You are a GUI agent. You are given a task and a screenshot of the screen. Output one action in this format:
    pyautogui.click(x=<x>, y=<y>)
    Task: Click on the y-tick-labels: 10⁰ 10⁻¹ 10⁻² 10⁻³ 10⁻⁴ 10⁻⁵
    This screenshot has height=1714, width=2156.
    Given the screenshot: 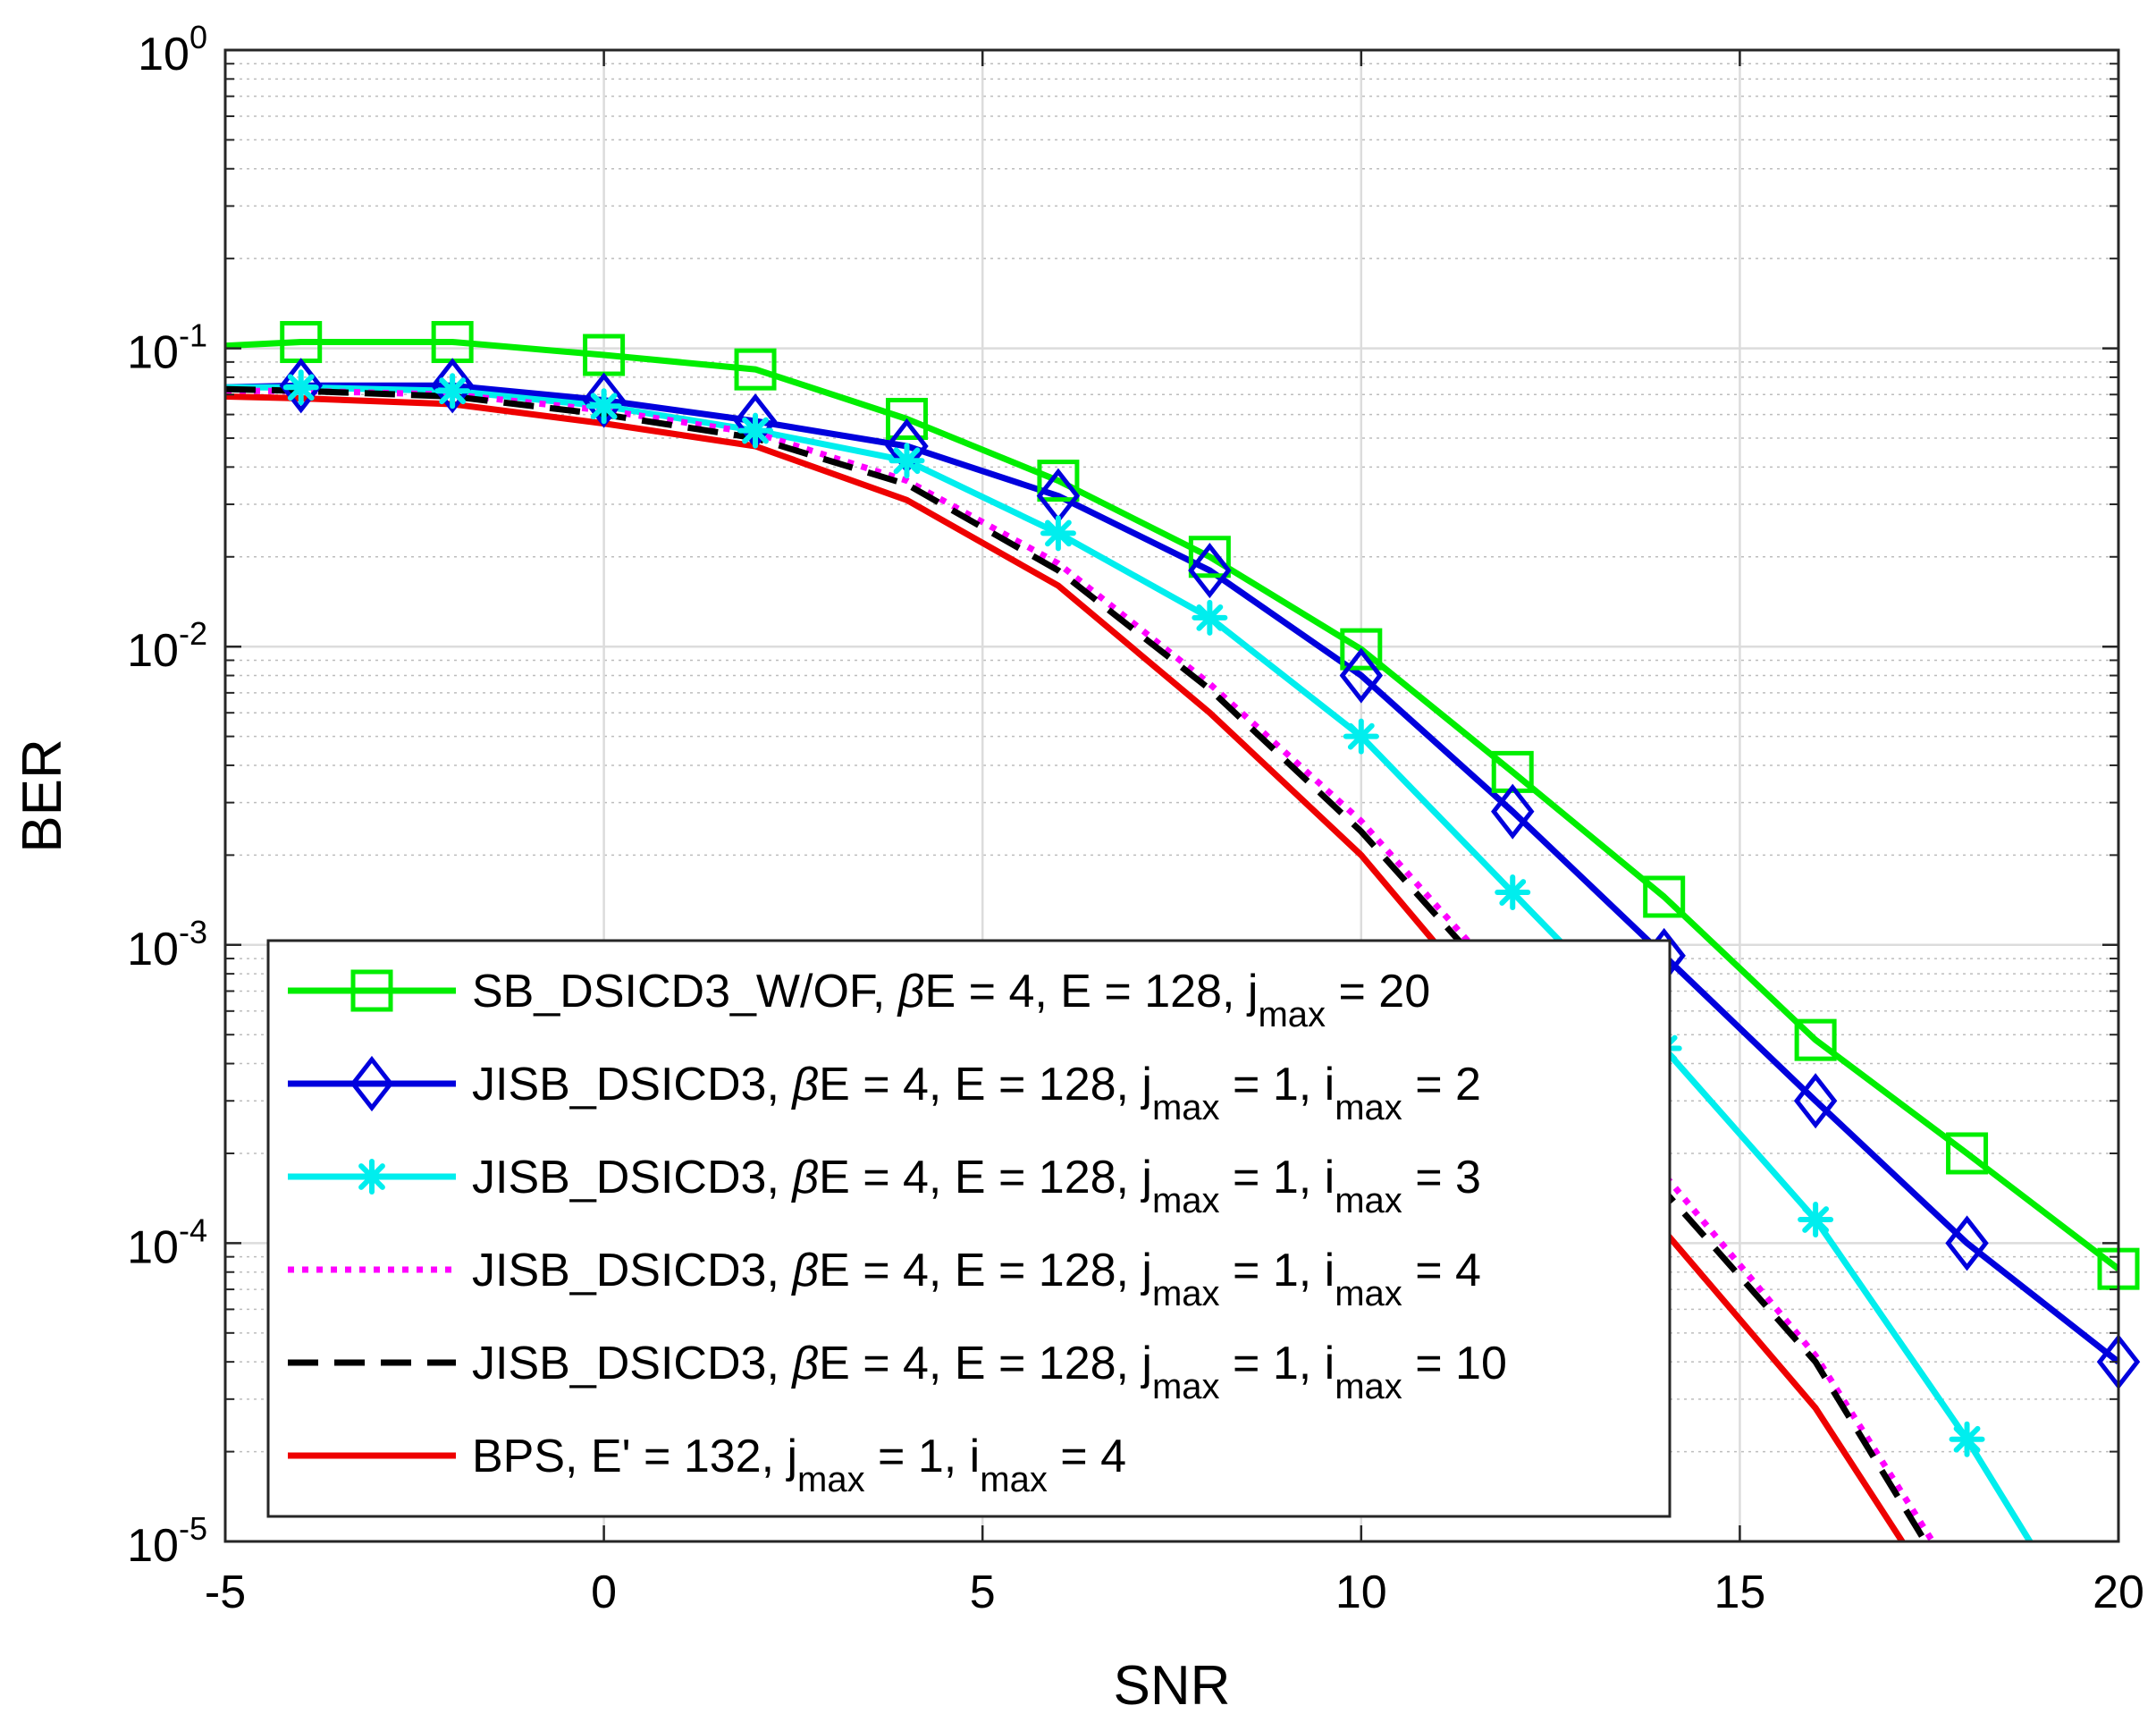 What is the action you would take?
    pyautogui.click(x=167, y=795)
    